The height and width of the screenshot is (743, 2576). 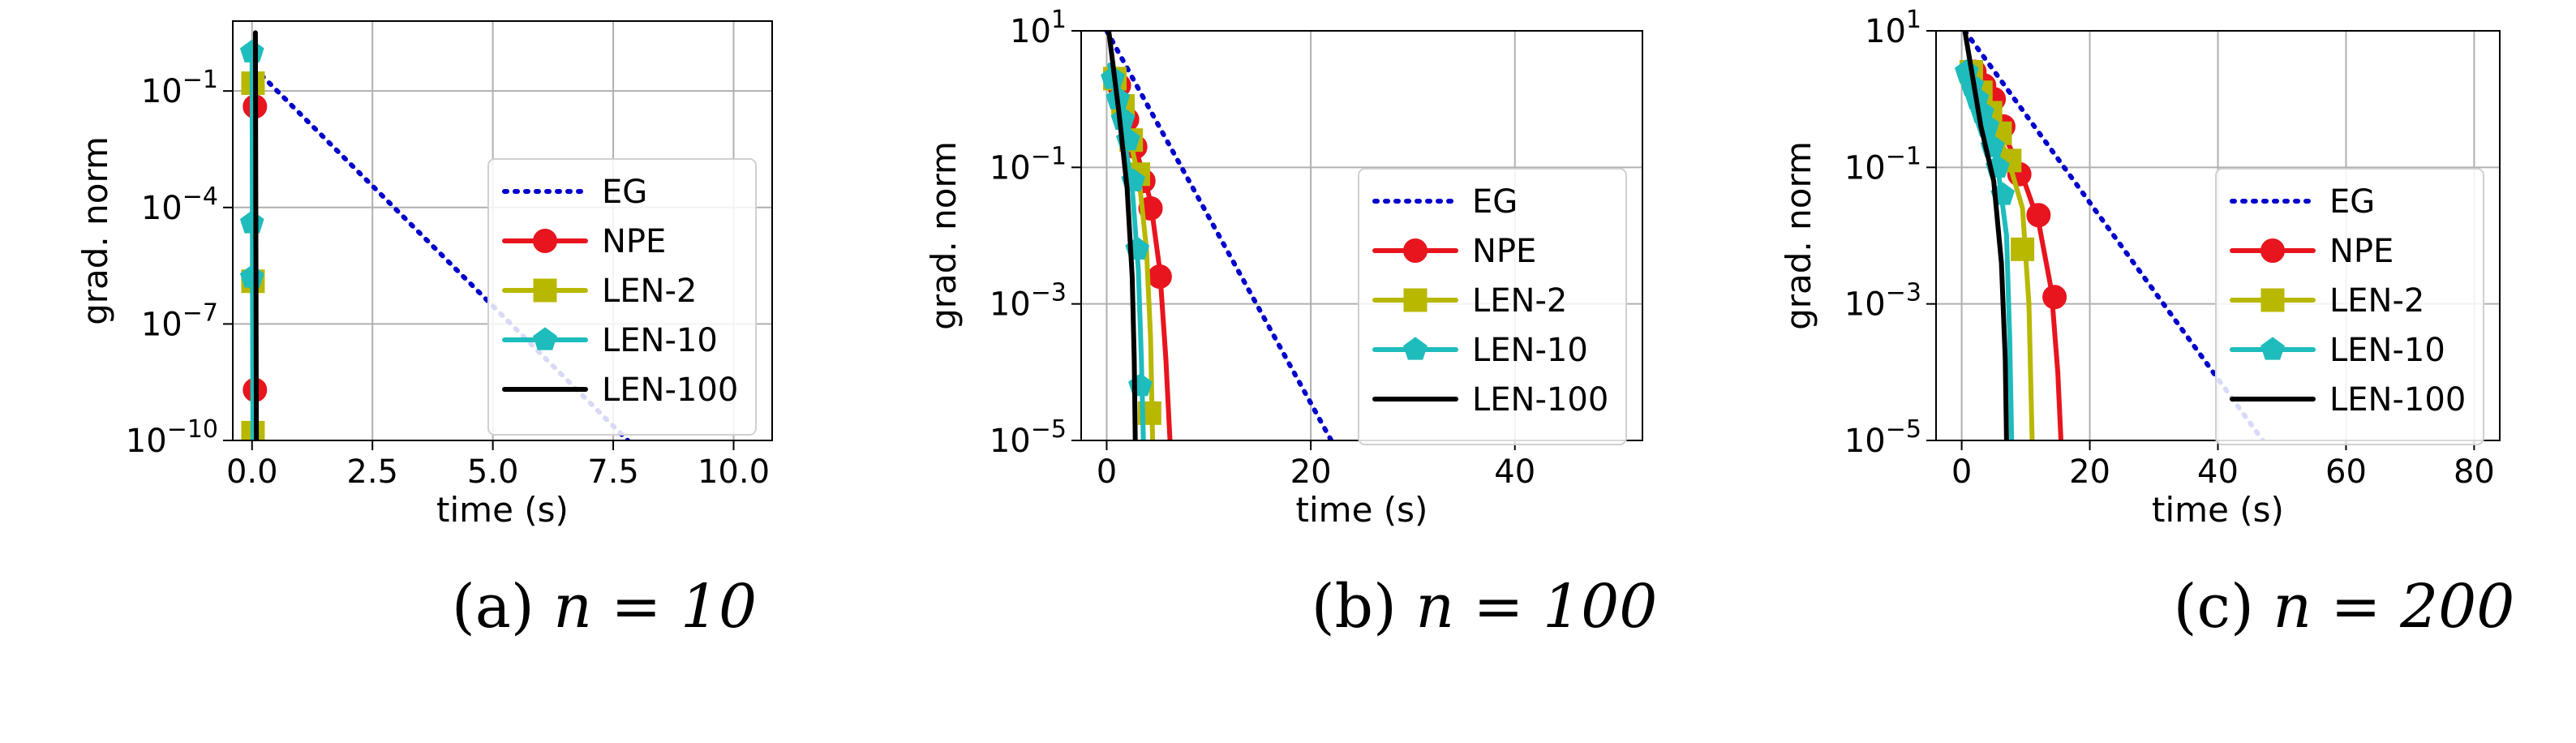 What do you see at coordinates (2474, 472) in the screenshot?
I see `x-tick-label: 80` at bounding box center [2474, 472].